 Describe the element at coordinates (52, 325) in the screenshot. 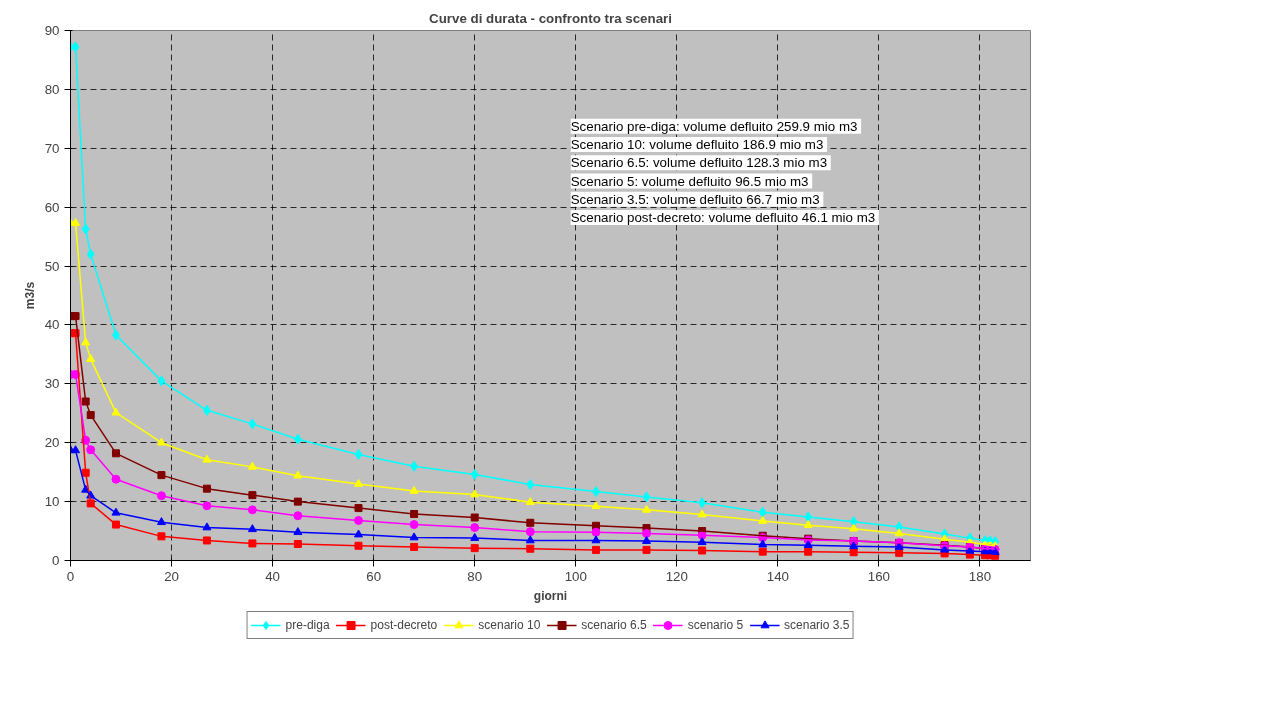

I see `y-tick-label: 40` at that location.